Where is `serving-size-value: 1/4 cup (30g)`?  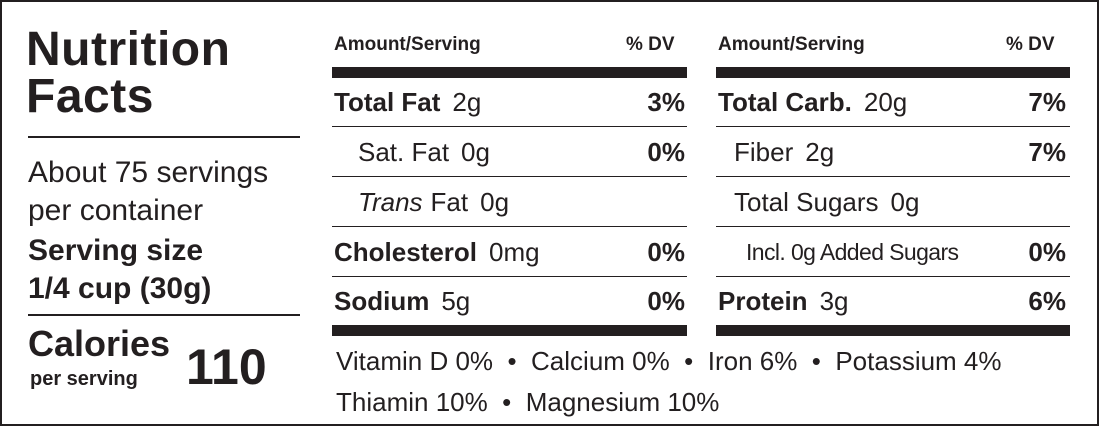
serving-size-value: 1/4 cup (30g) is located at coordinates (120, 288).